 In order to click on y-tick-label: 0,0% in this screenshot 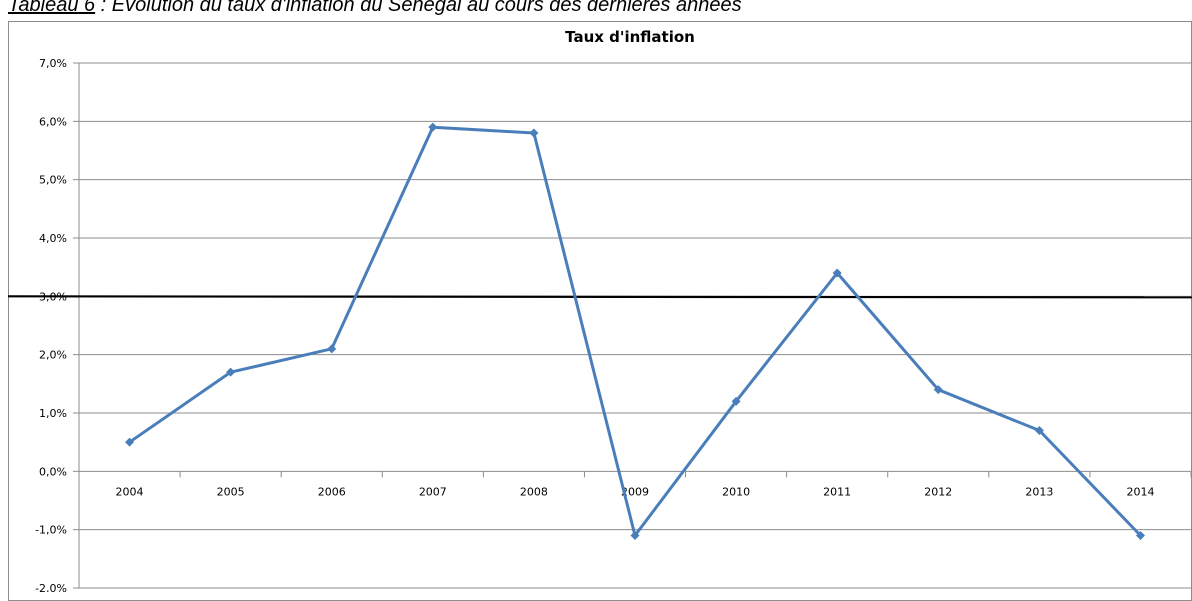, I will do `click(53, 471)`.